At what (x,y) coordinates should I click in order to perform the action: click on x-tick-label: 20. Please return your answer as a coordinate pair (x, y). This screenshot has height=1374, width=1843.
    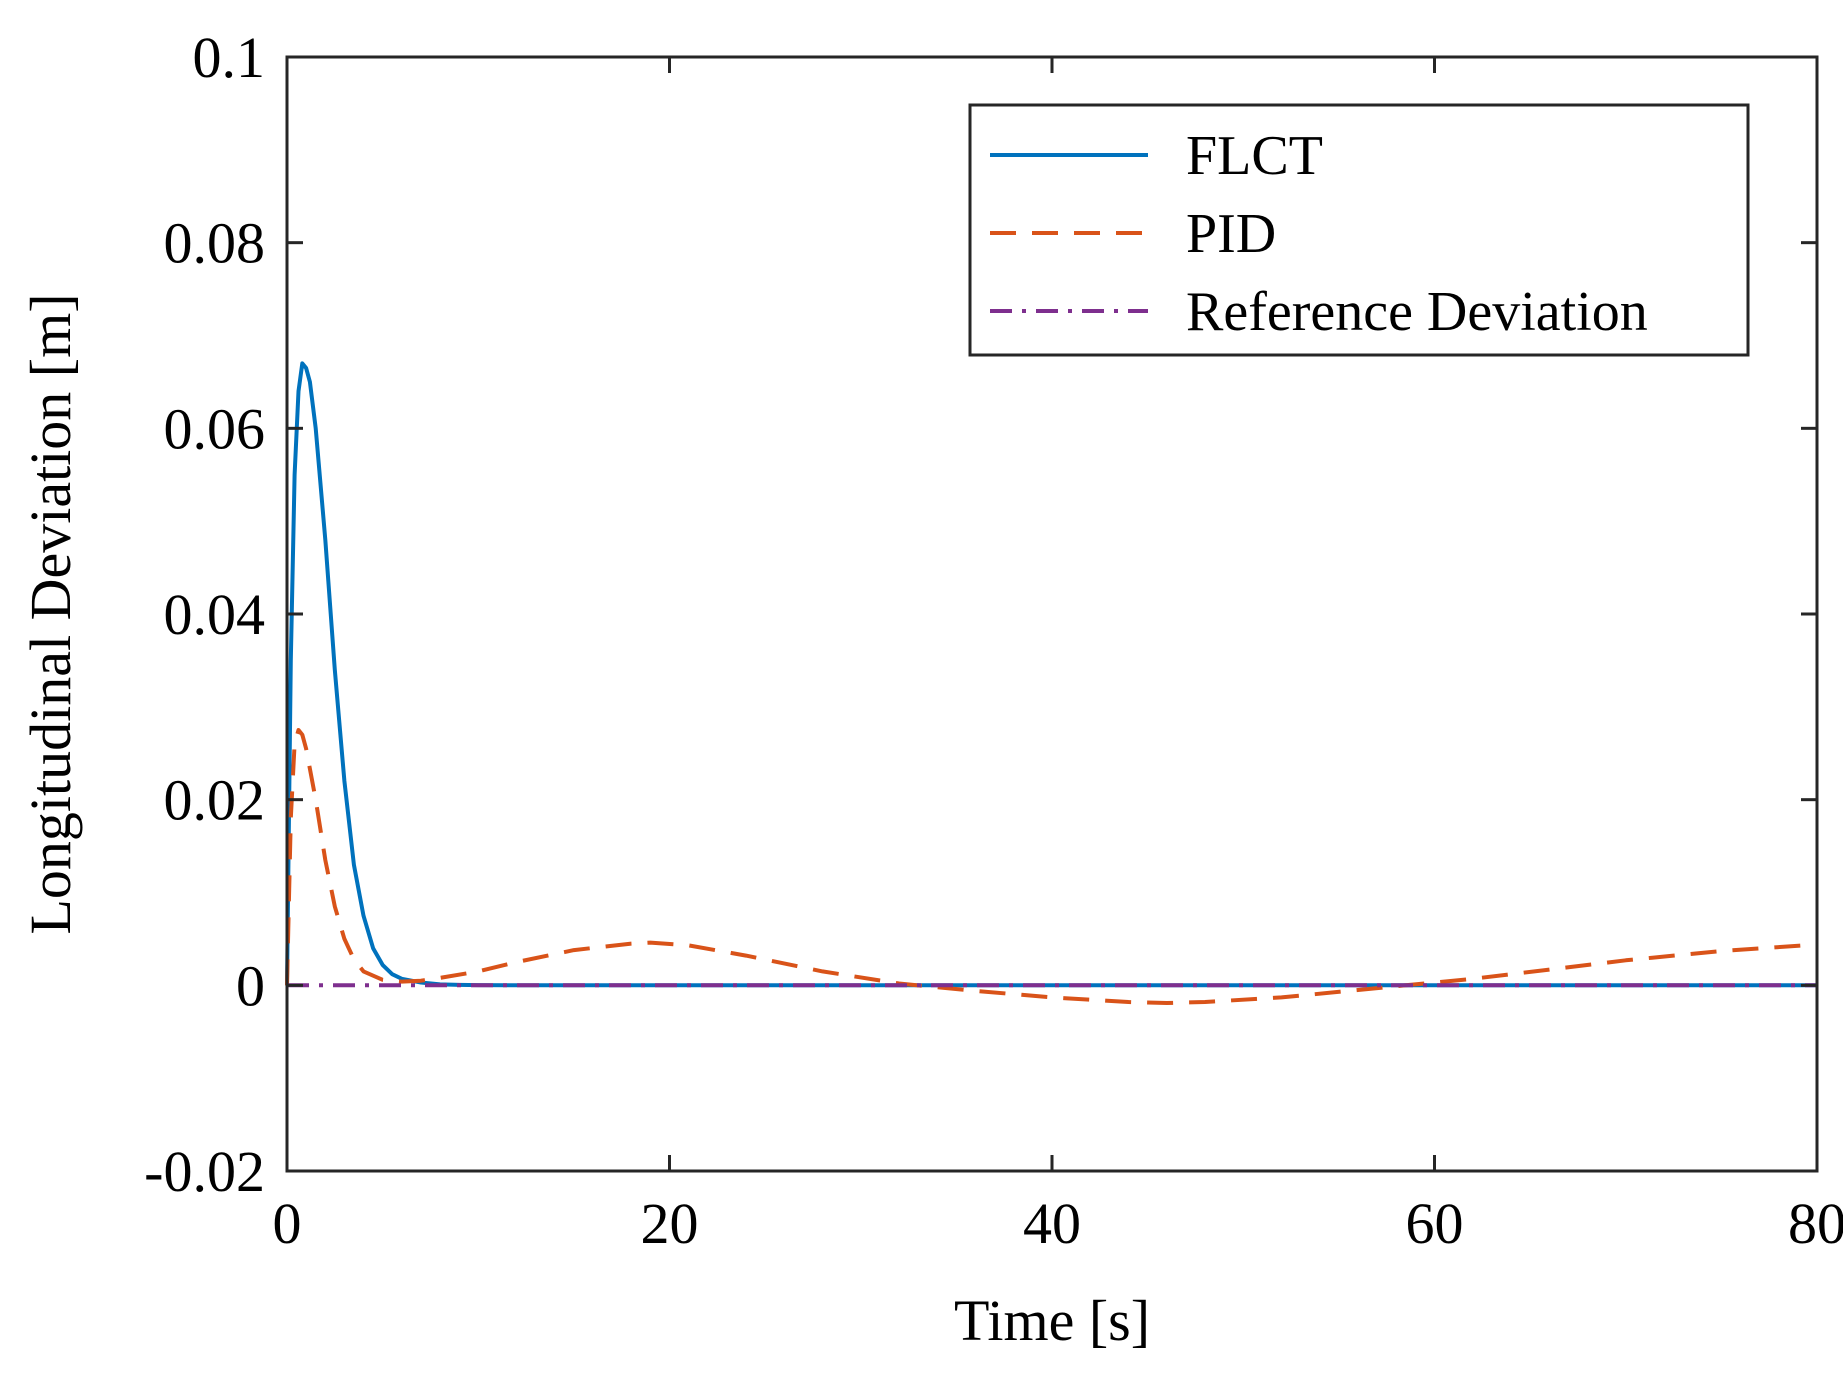
    Looking at the image, I should click on (670, 1223).